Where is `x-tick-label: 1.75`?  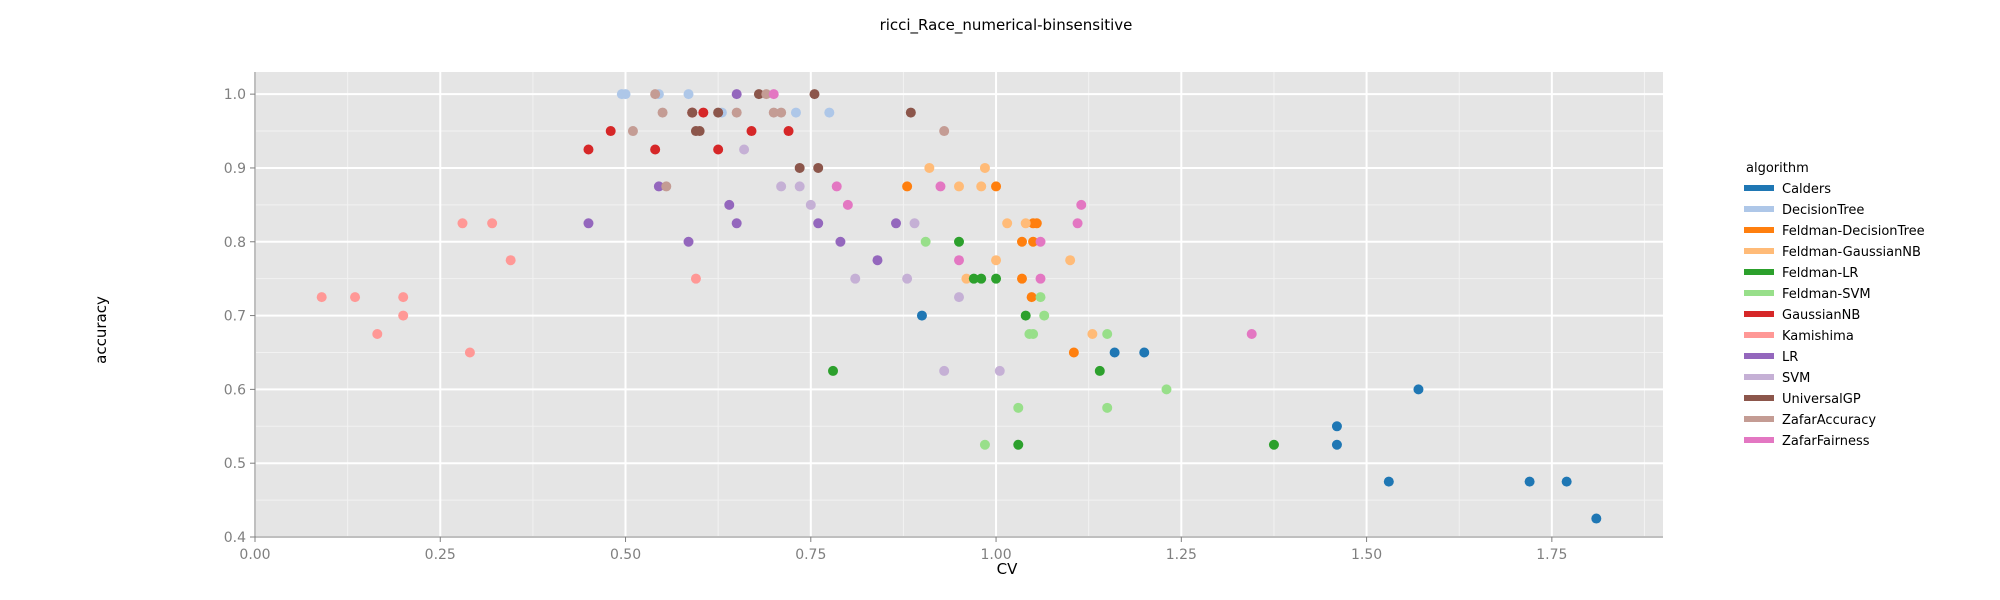 x-tick-label: 1.75 is located at coordinates (1551, 555).